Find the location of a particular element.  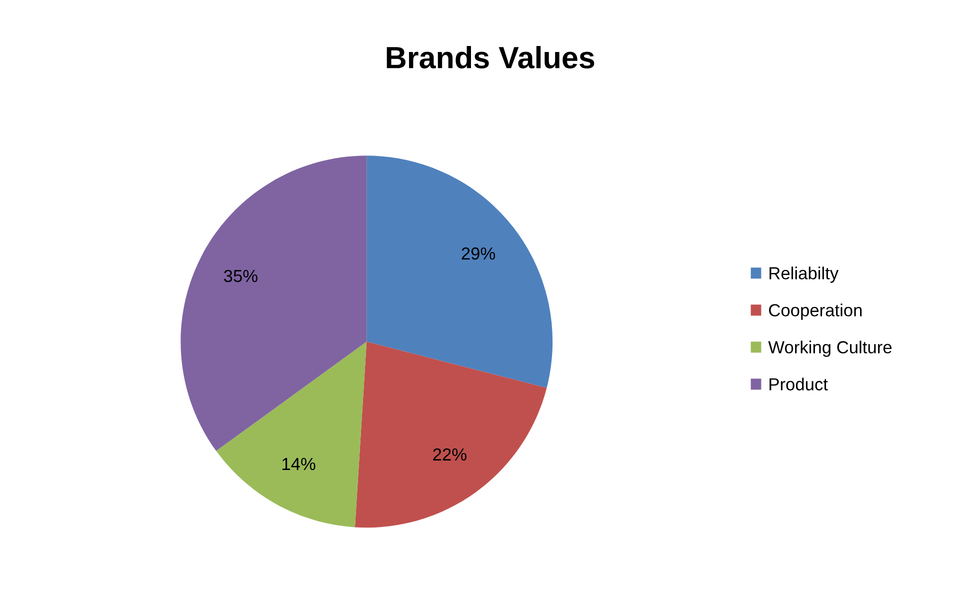

data-label: 35% is located at coordinates (241, 276).